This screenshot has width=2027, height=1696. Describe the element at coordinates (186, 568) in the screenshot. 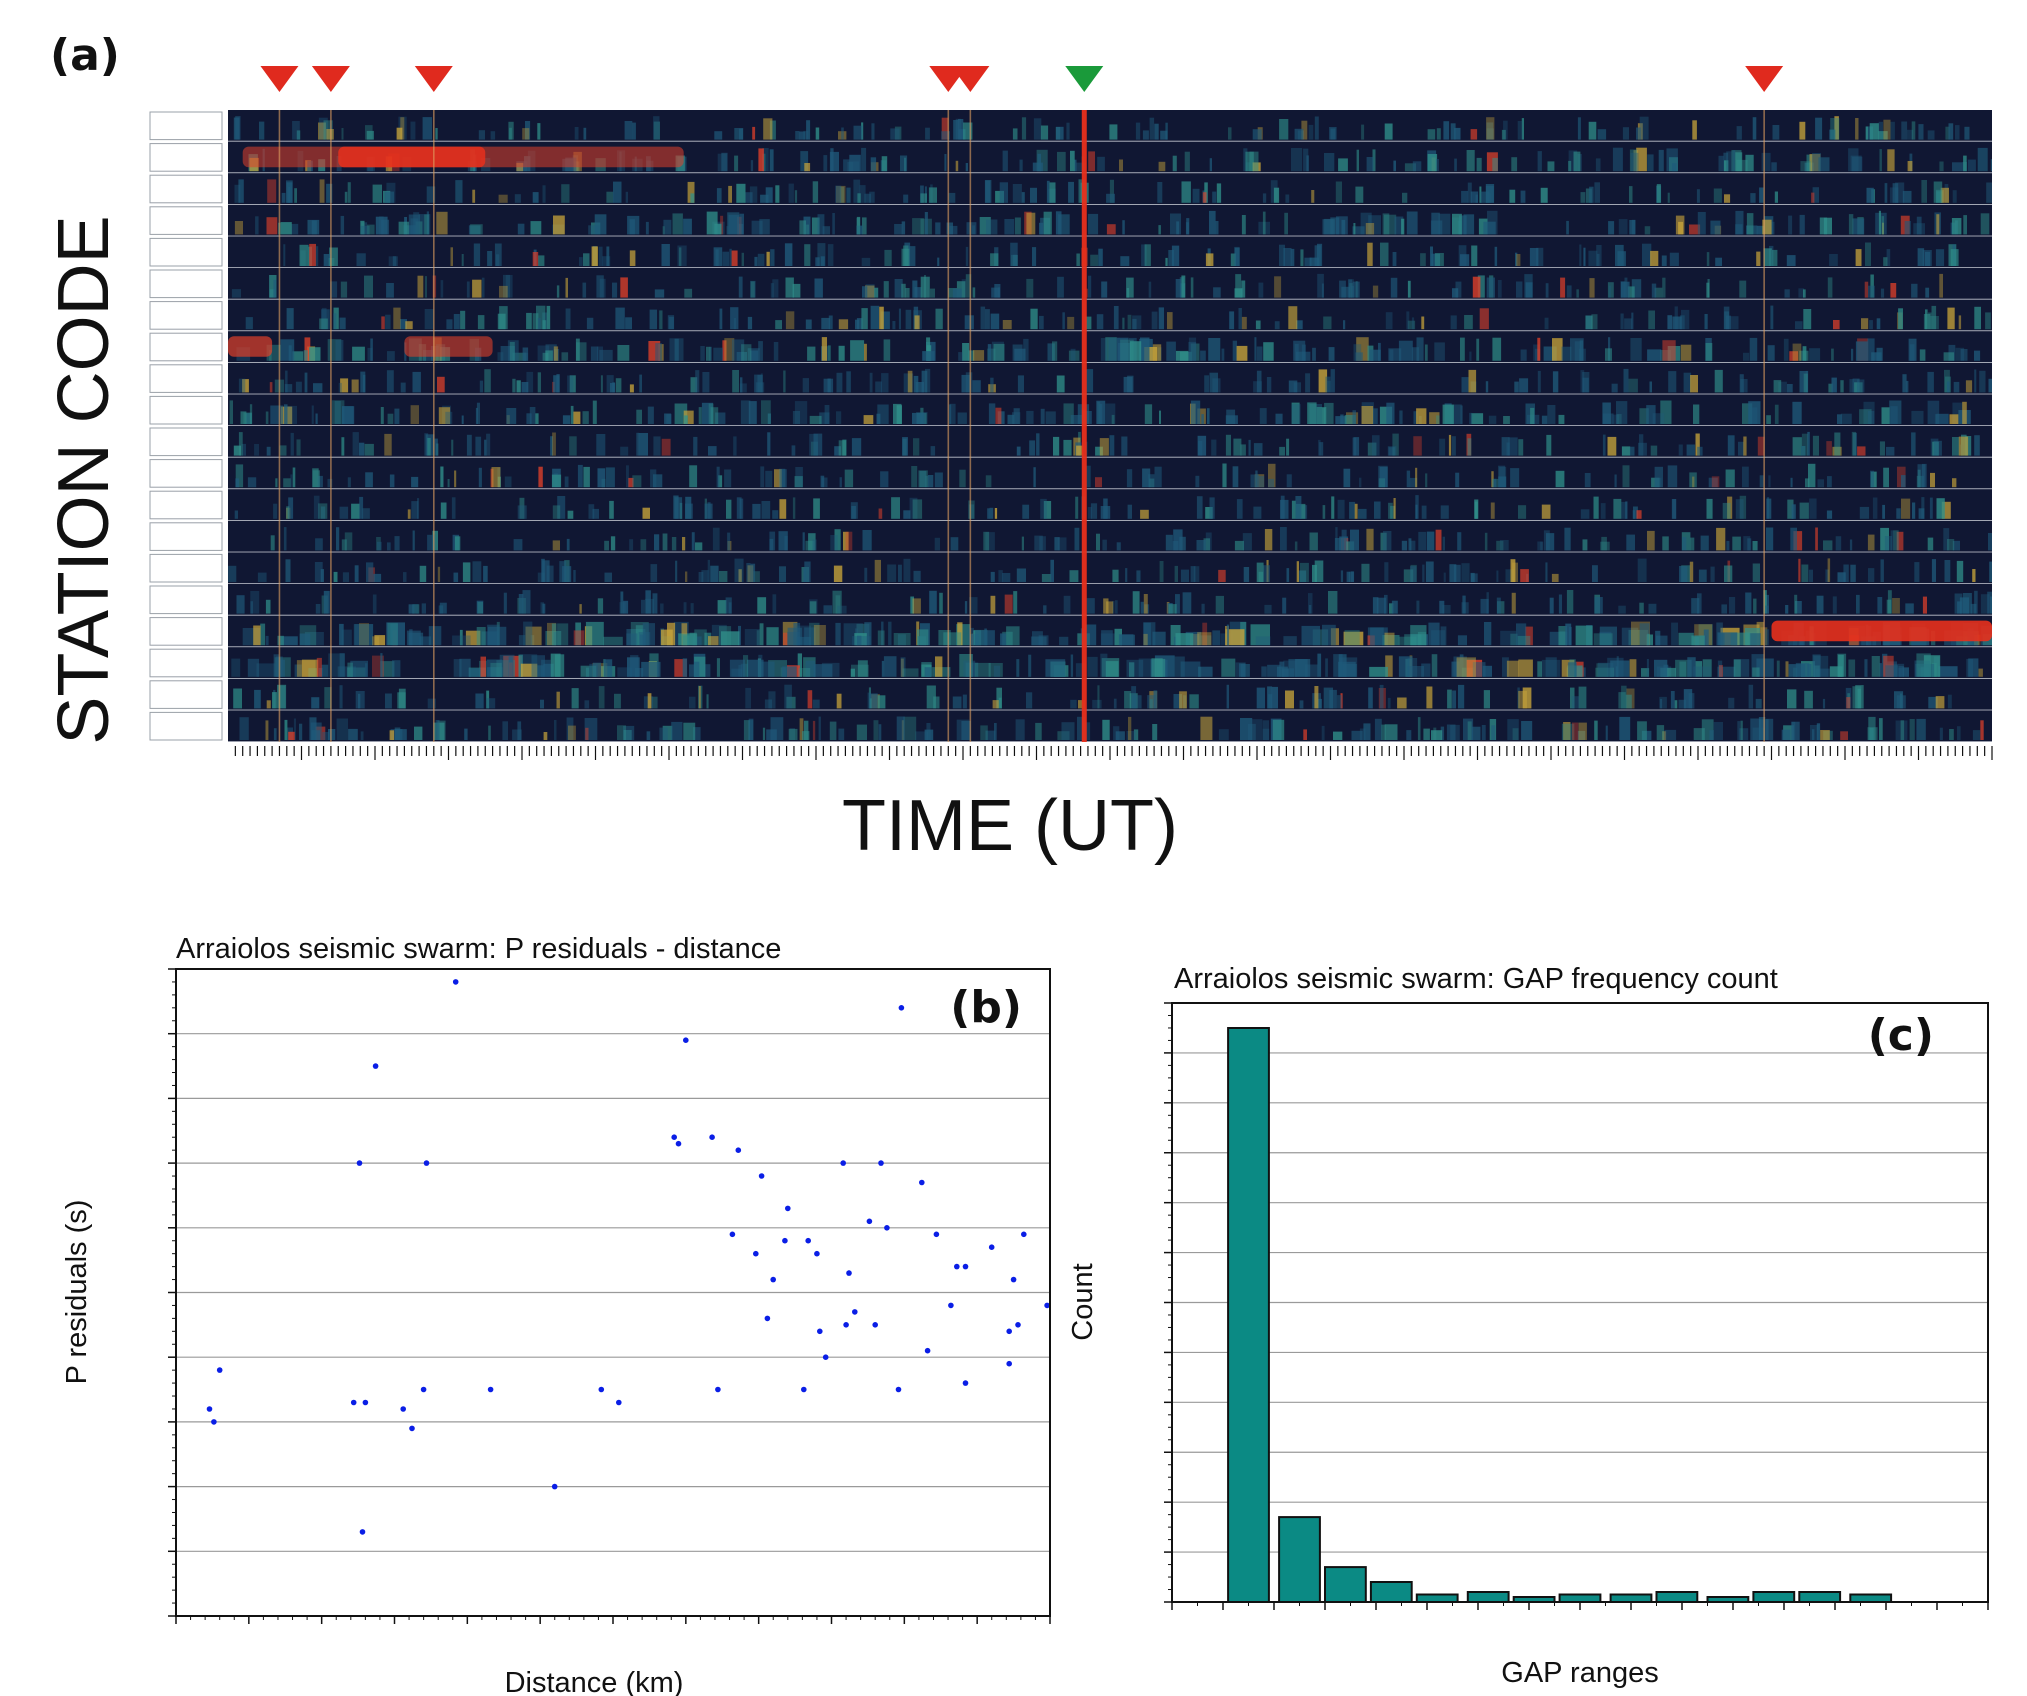

I see `station-label-box` at that location.